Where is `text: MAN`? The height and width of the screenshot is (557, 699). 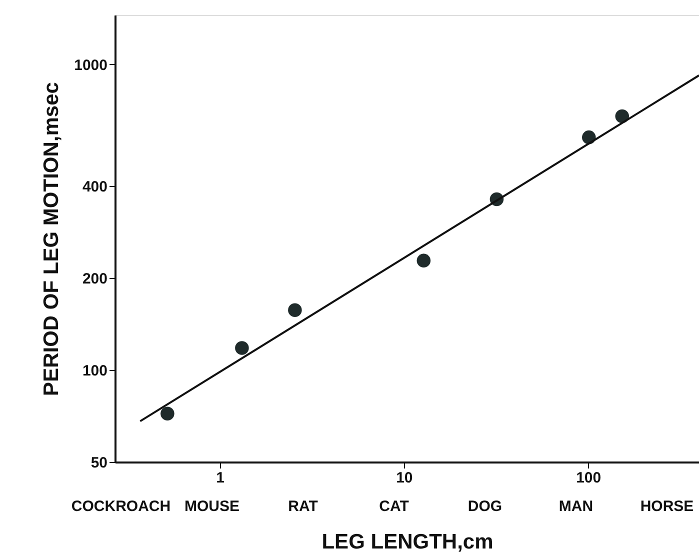 text: MAN is located at coordinates (576, 506).